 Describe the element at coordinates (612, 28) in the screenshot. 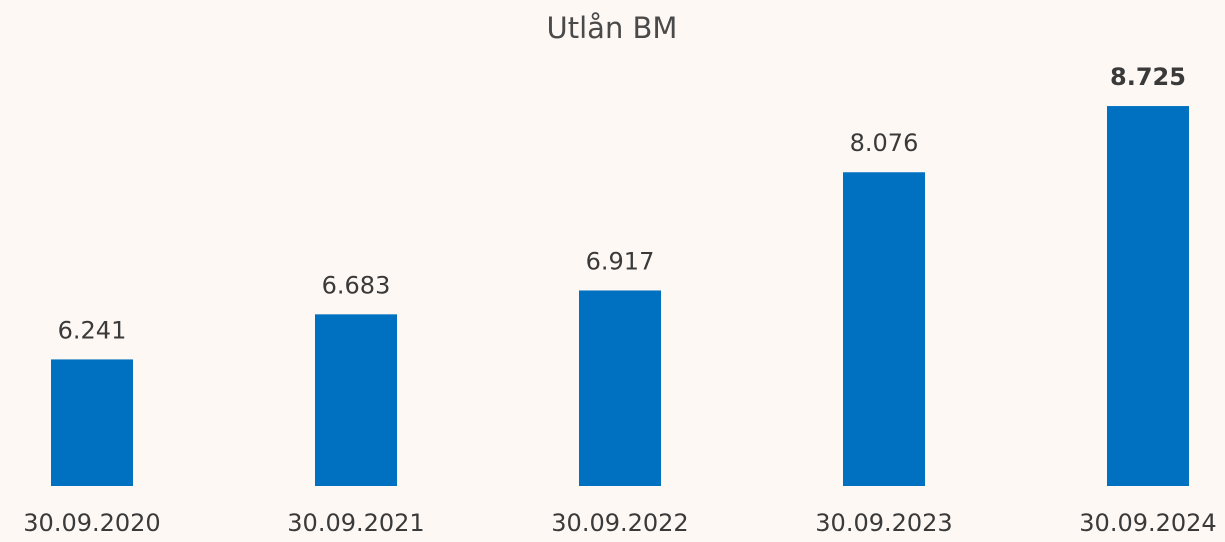

I see `chart-title: Utlån BM` at that location.